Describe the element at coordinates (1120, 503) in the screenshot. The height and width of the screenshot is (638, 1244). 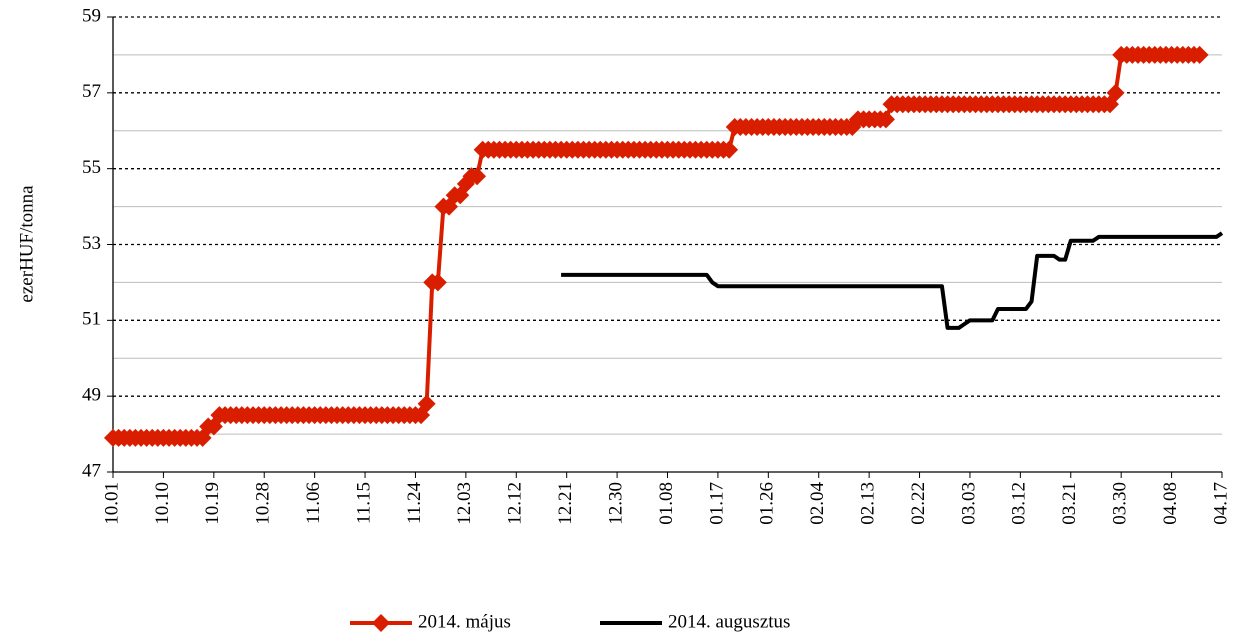
I see `x-tick-label: 03.30` at that location.